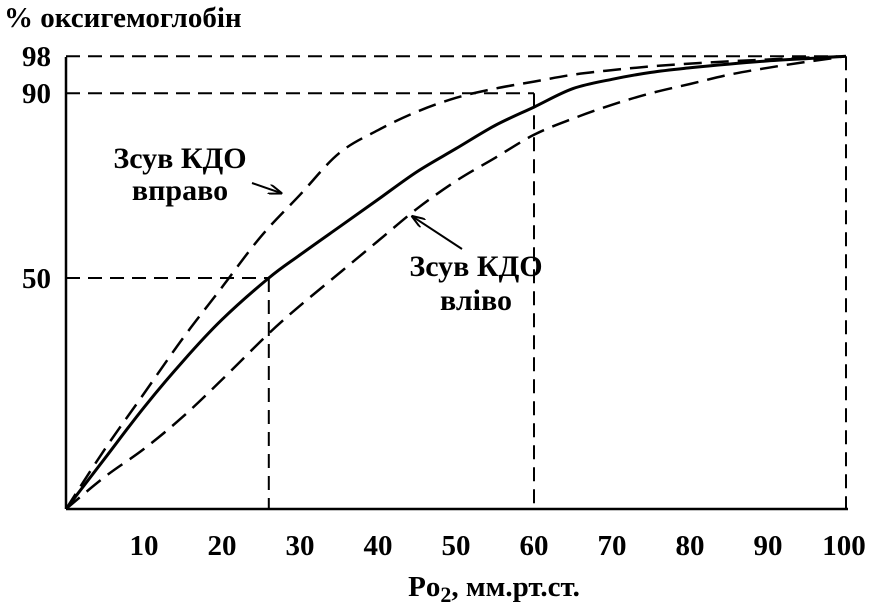 The image size is (878, 606). What do you see at coordinates (844, 546) in the screenshot?
I see `x-tick-label-100: 100` at bounding box center [844, 546].